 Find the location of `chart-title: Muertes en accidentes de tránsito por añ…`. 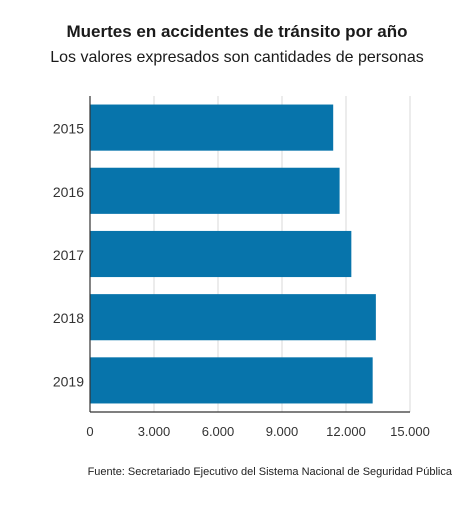

chart-title: Muertes en accidentes de tránsito por añ… is located at coordinates (237, 31).